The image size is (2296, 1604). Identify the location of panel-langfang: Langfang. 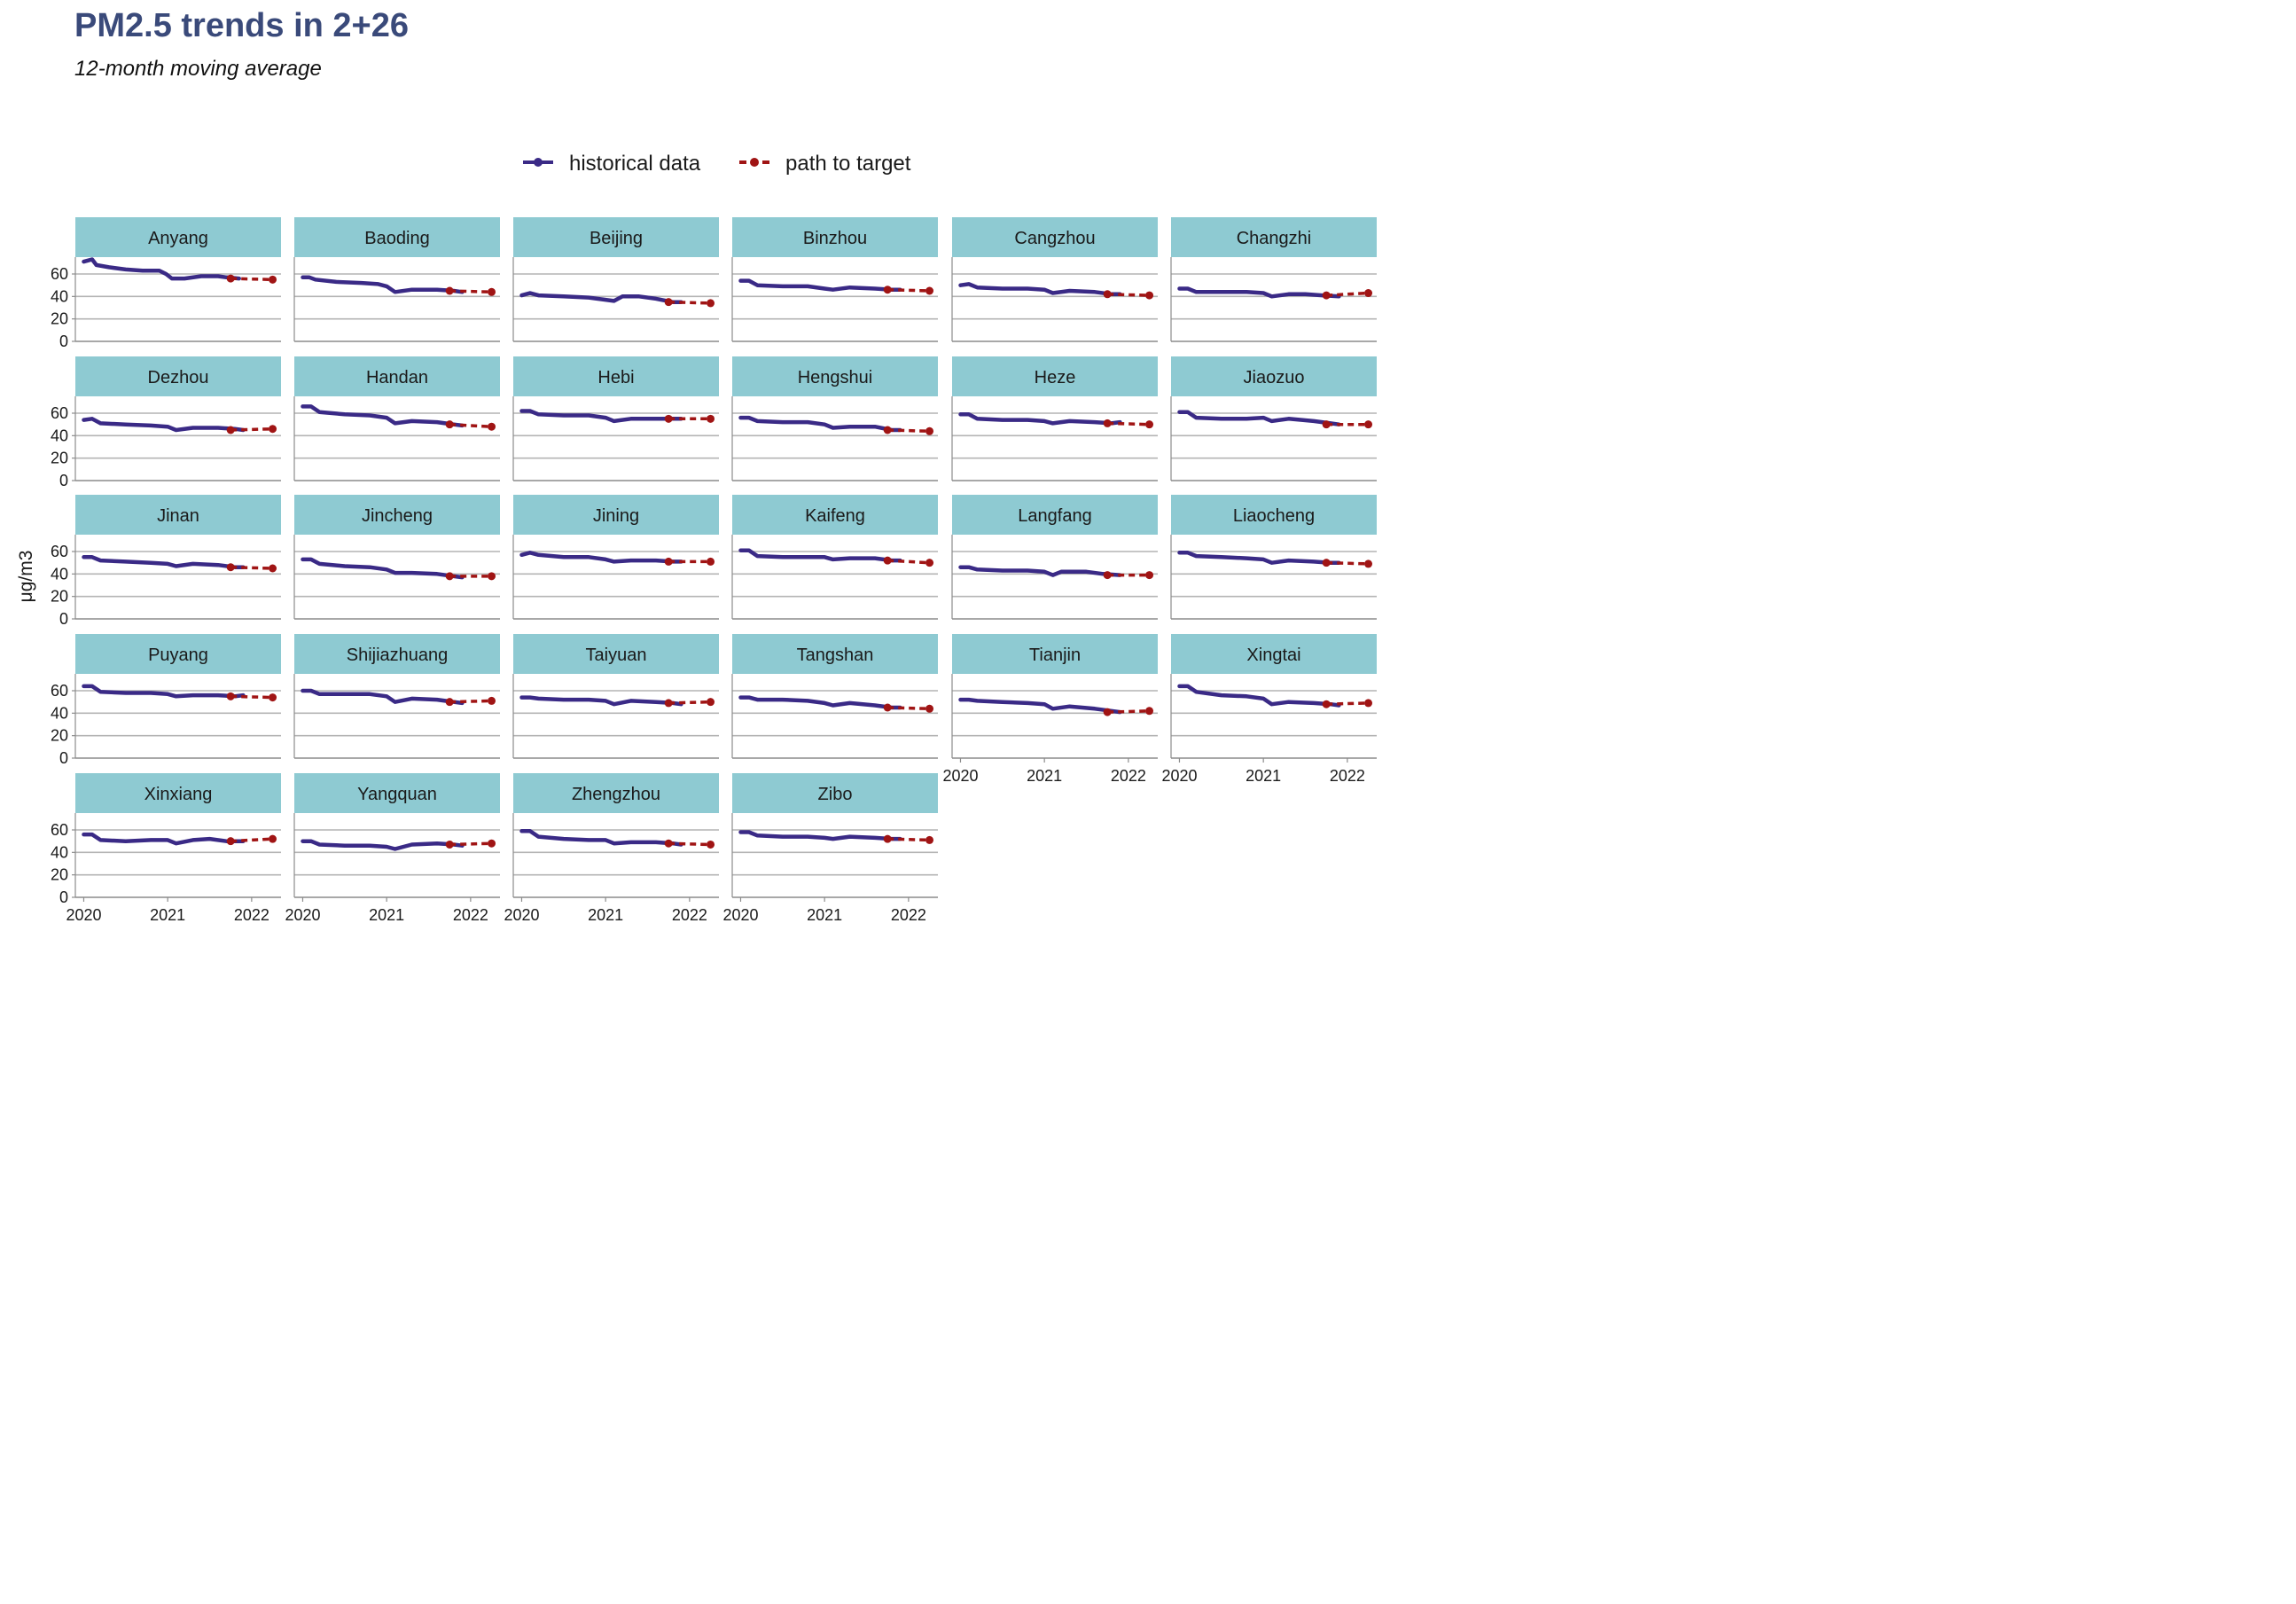
(1054, 557).